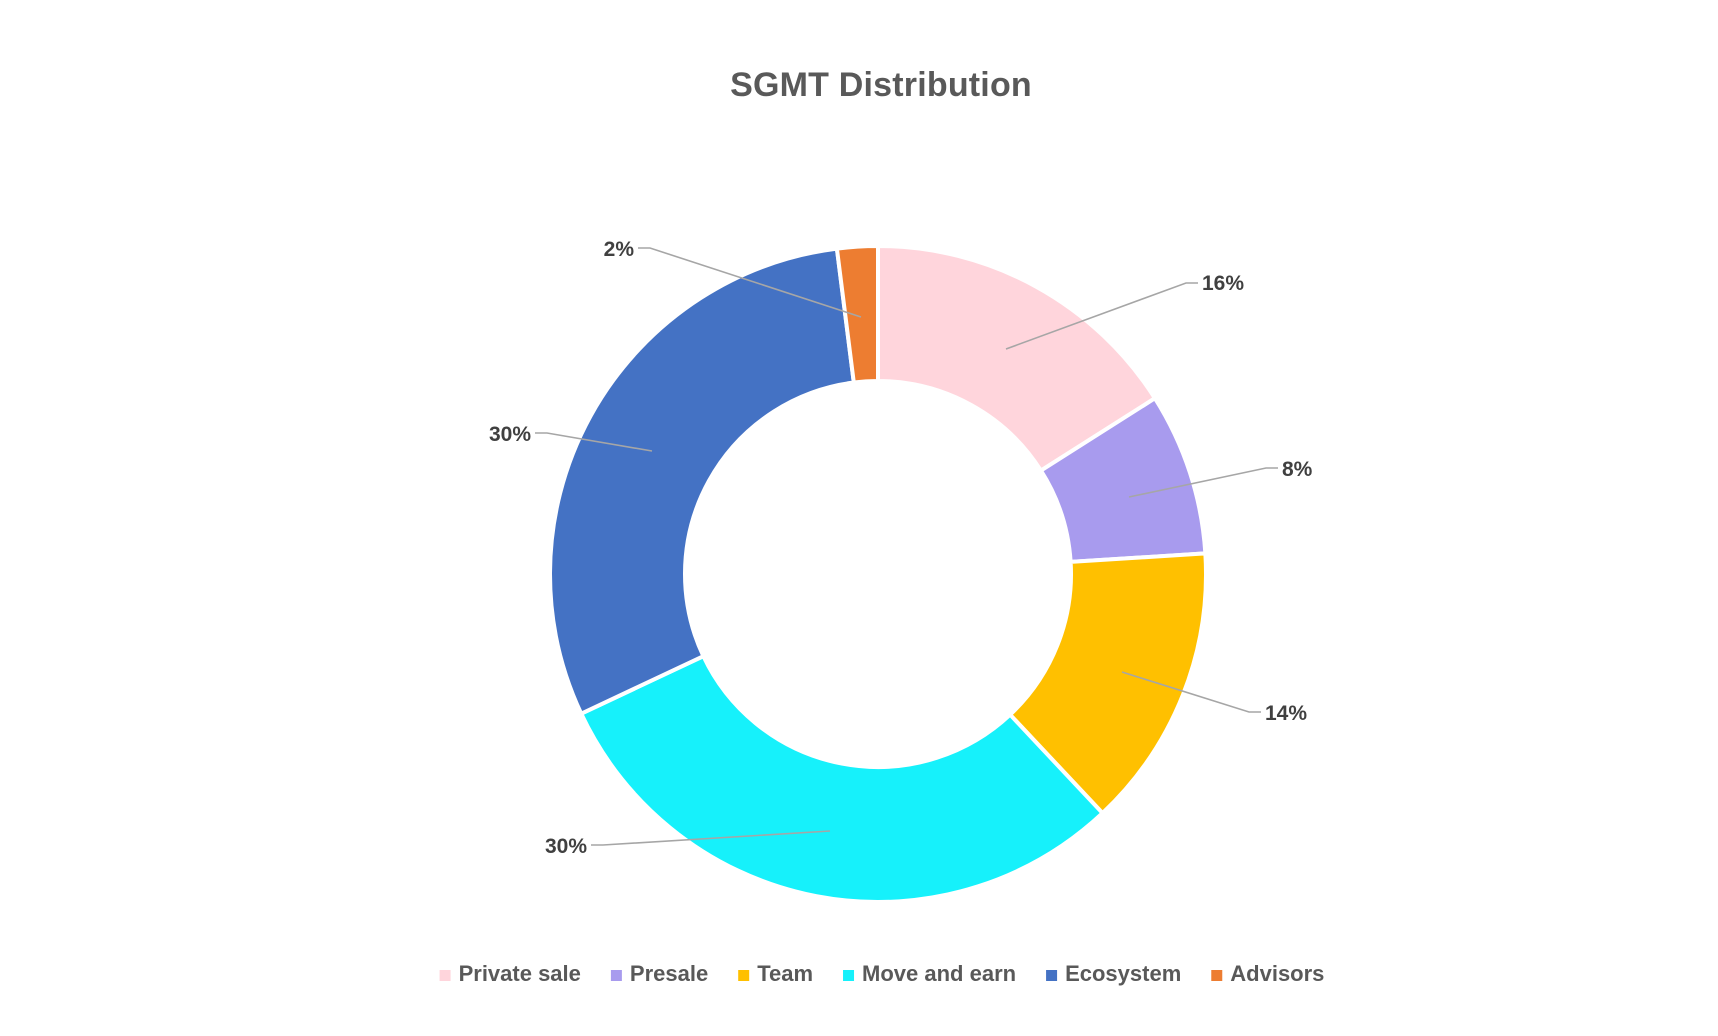 The width and height of the screenshot is (1718, 1036). Describe the element at coordinates (1286, 713) in the screenshot. I see `data-label-team: 14%` at that location.